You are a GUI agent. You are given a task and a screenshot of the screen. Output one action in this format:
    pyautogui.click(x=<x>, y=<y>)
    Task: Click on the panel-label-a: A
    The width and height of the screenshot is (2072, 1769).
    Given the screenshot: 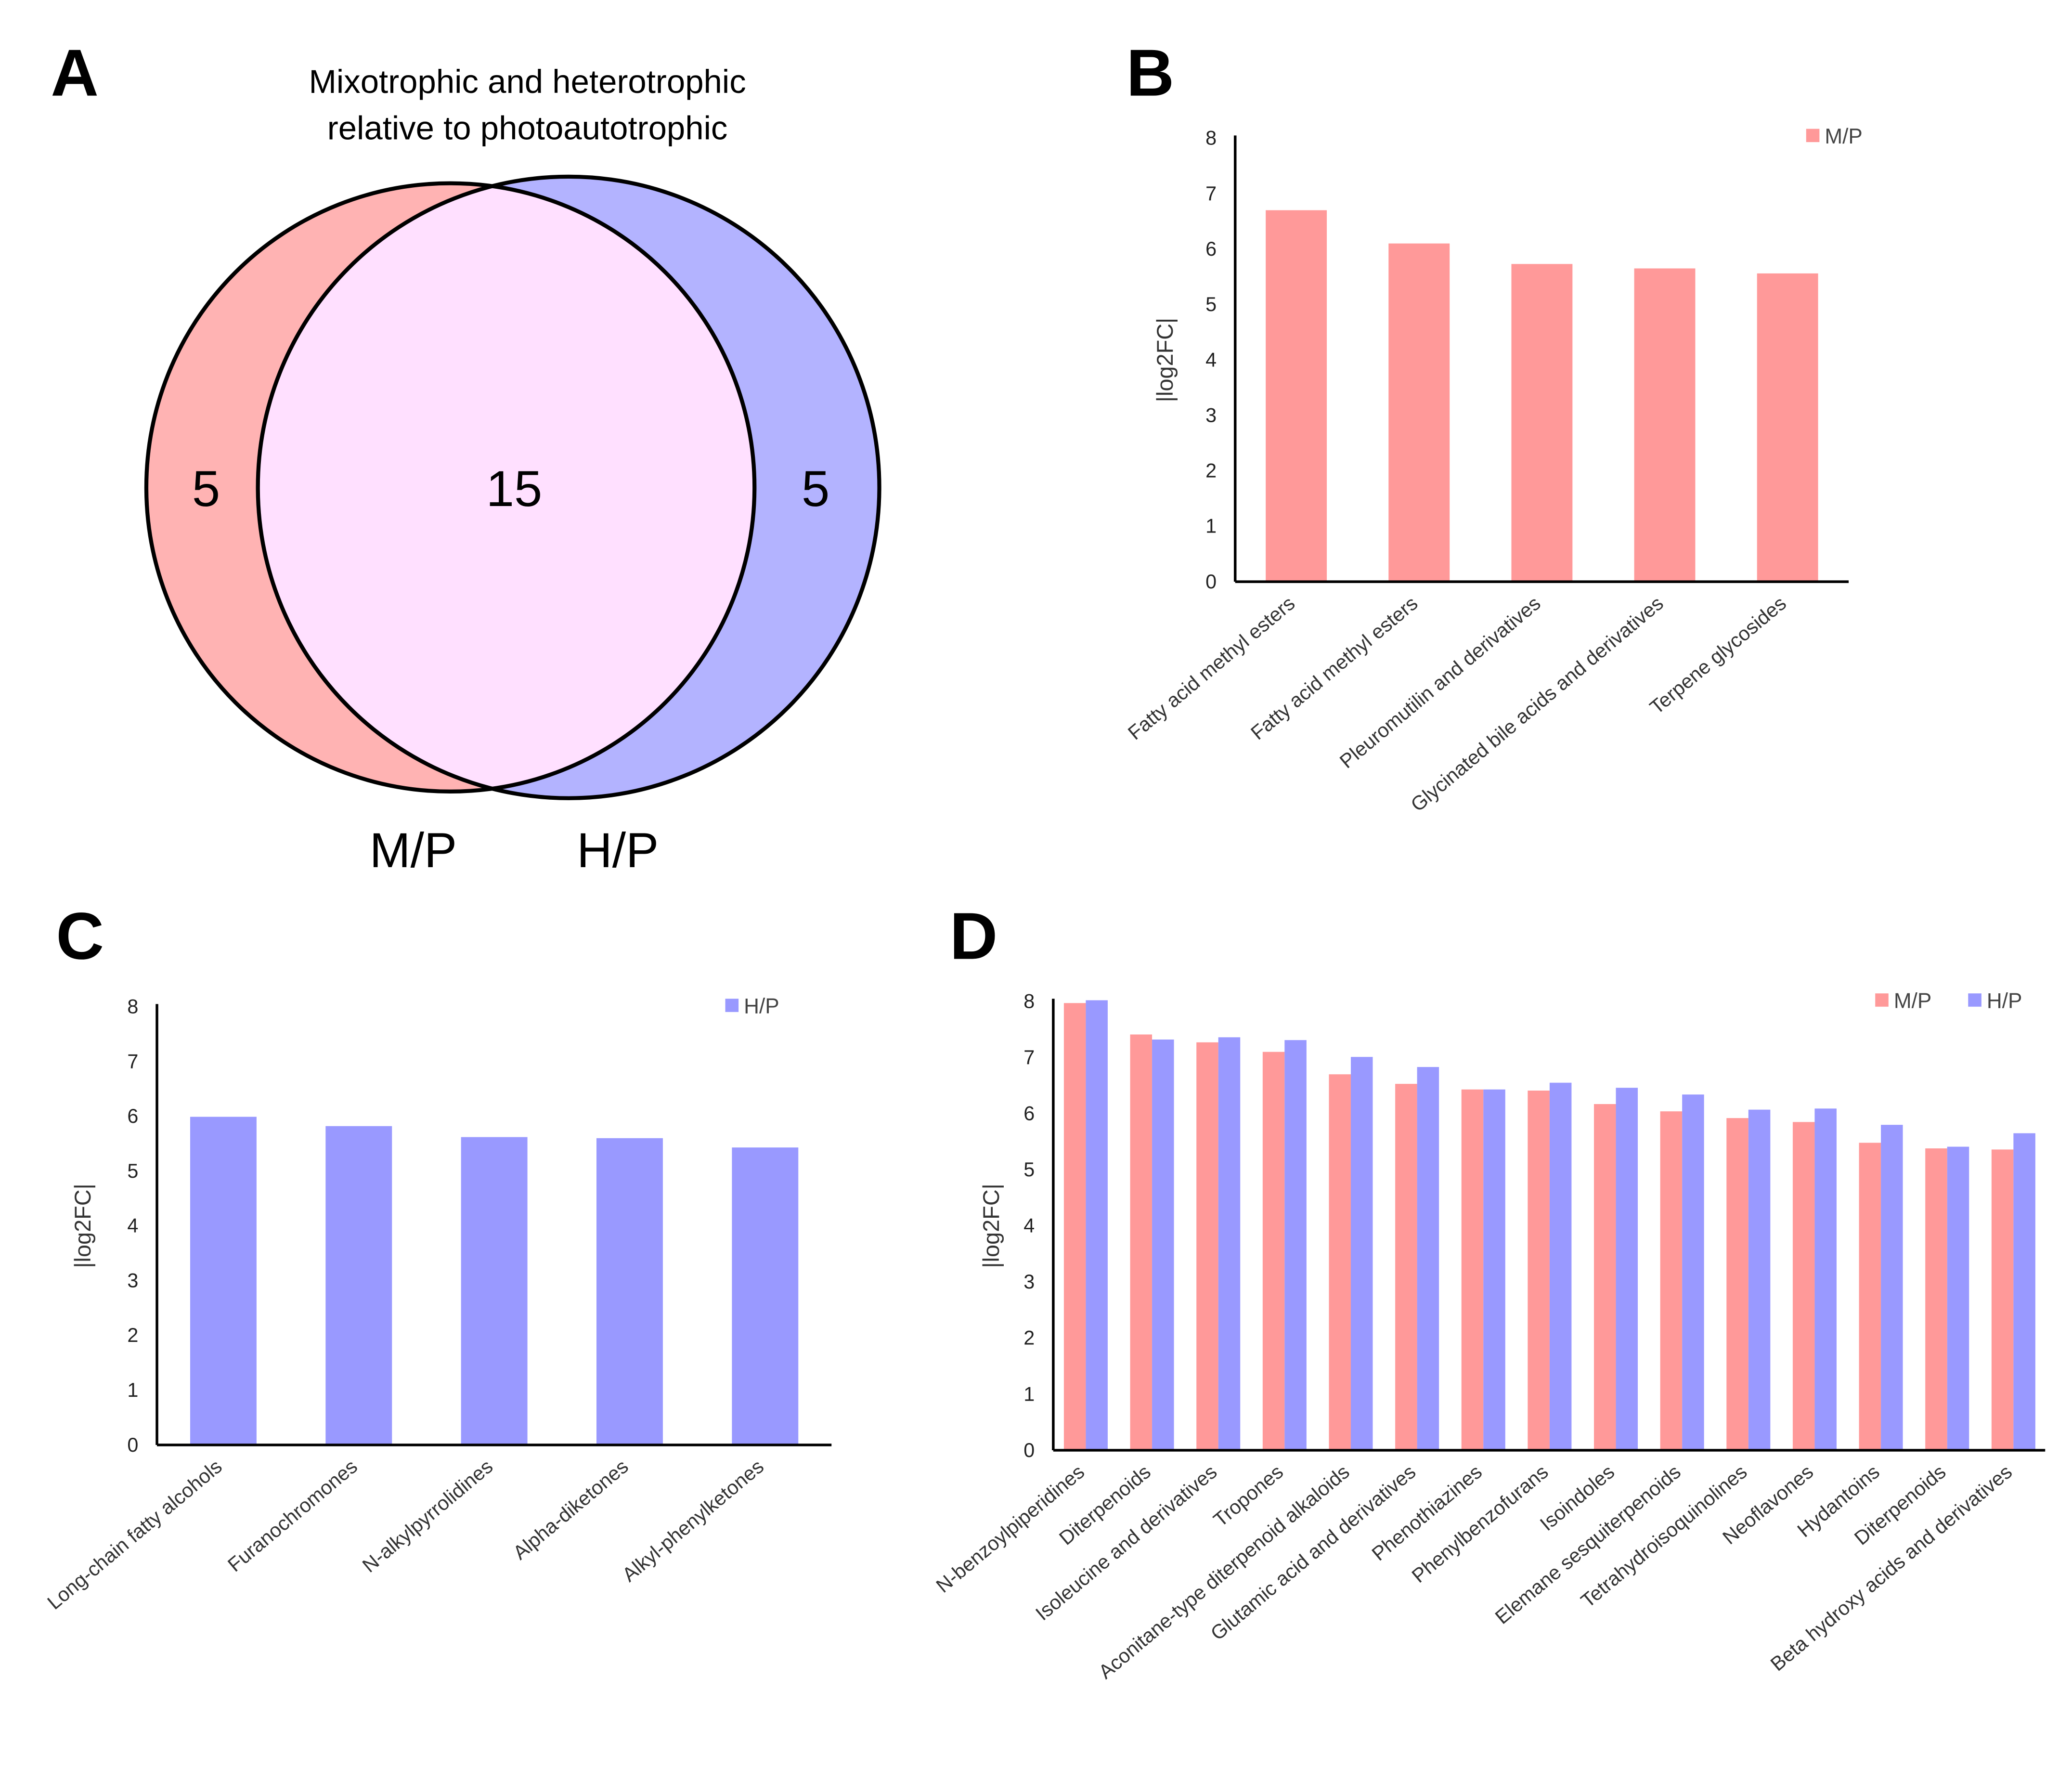 What is the action you would take?
    pyautogui.click(x=75, y=73)
    